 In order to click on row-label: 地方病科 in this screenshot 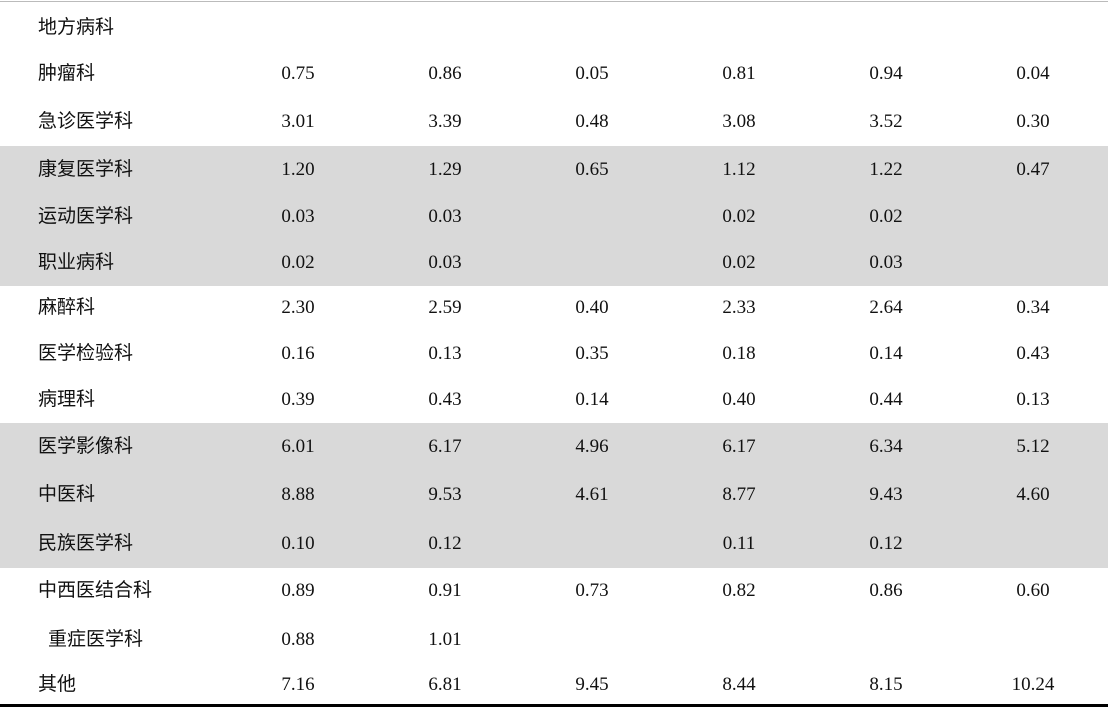, I will do `click(76, 27)`.